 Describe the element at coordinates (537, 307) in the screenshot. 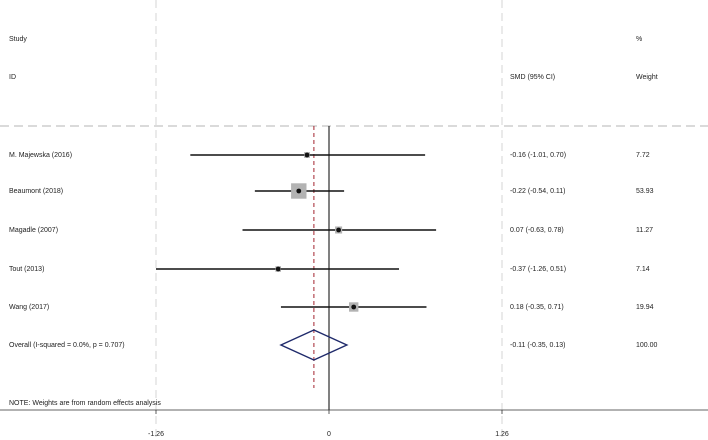

I see `ci-text-4: 0.18 (-0.35, 0.71)` at that location.